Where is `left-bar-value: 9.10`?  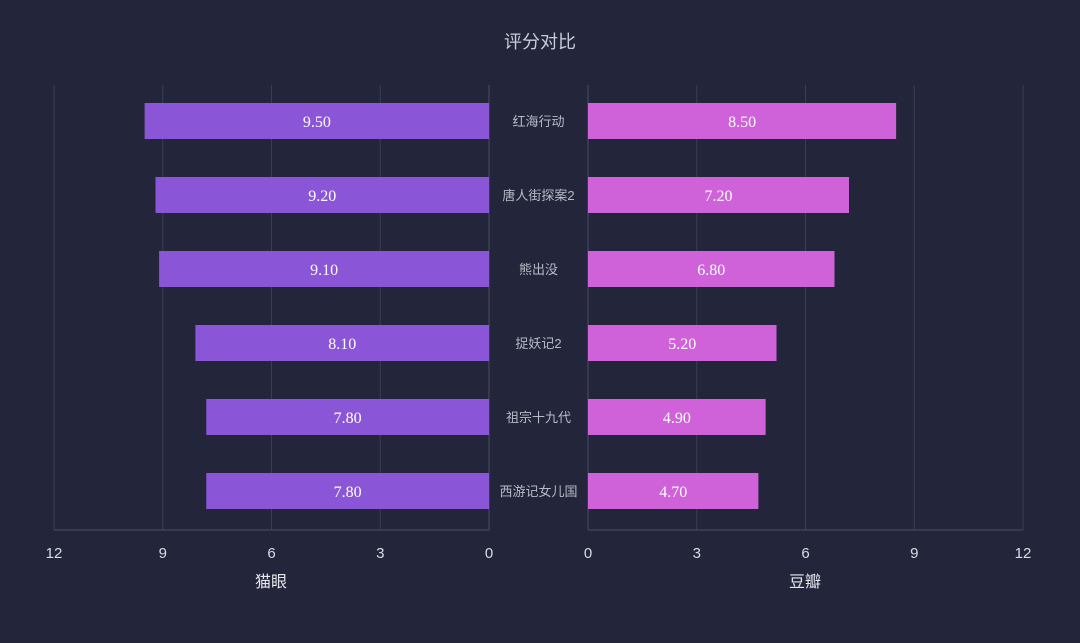 left-bar-value: 9.10 is located at coordinates (324, 270).